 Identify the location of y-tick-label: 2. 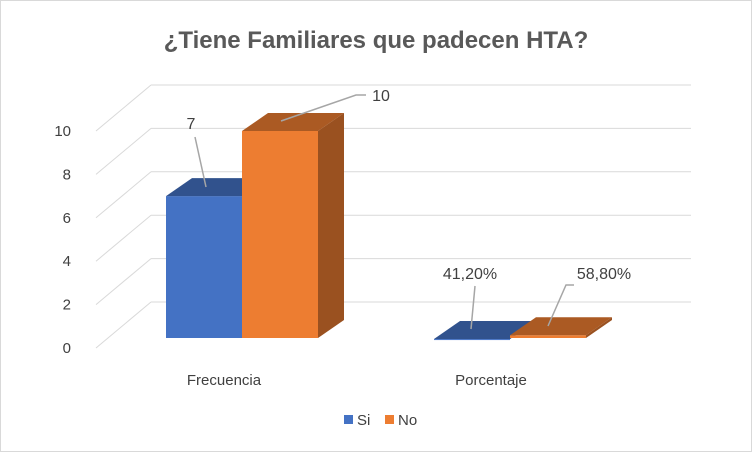
(67, 305).